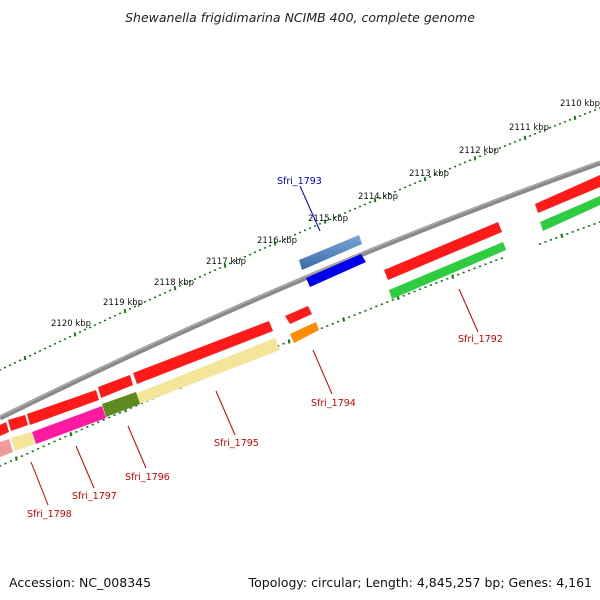 Image resolution: width=600 pixels, height=600 pixels. I want to click on sfri-1799-cds, so click(4, 429).